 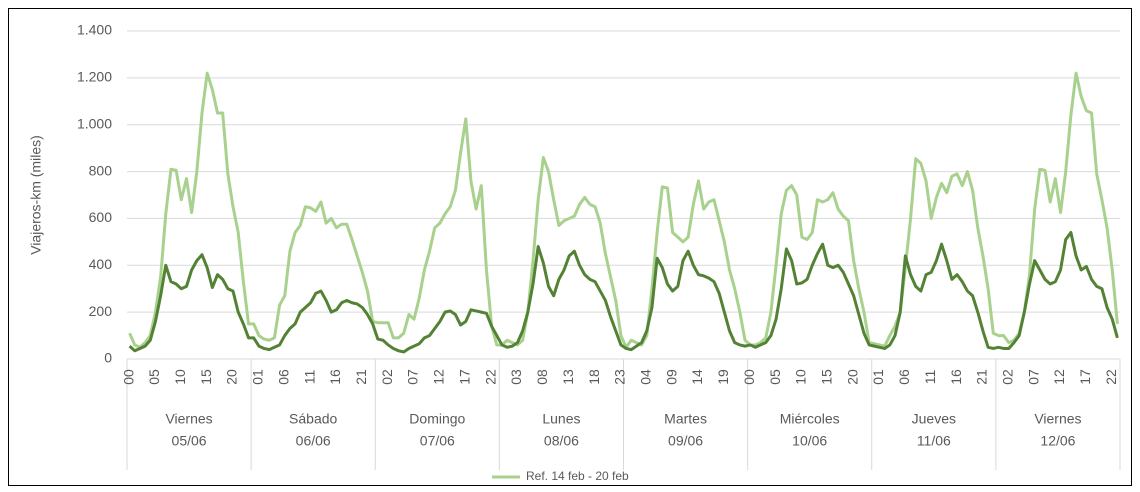 What do you see at coordinates (594, 377) in the screenshot?
I see `x-tick-label: 18` at bounding box center [594, 377].